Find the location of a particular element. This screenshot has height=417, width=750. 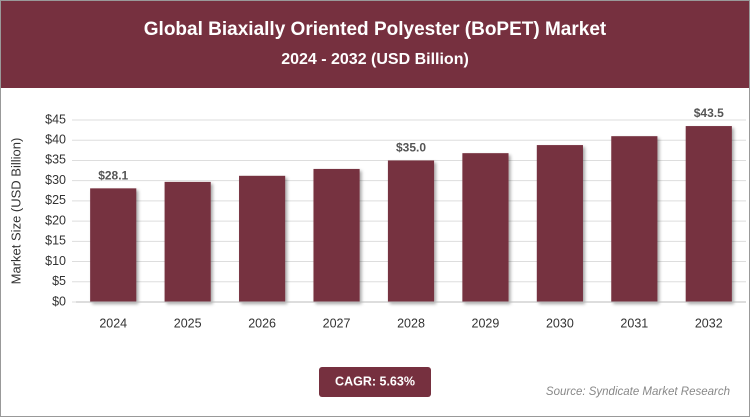

value-label: $43.5 is located at coordinates (709, 113).